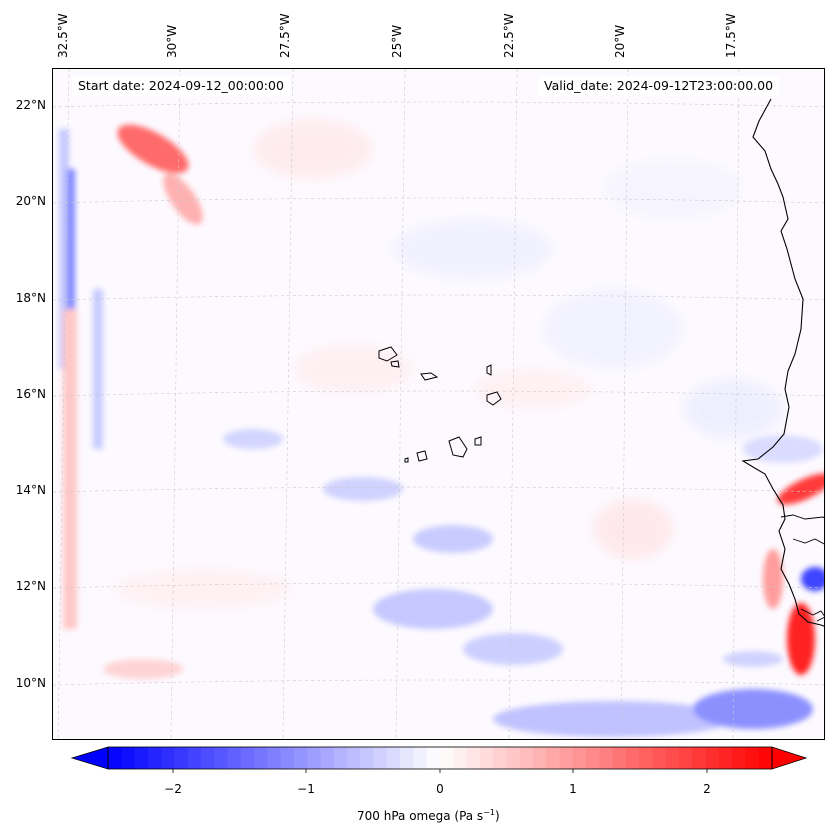 Image resolution: width=837 pixels, height=839 pixels. Describe the element at coordinates (173, 789) in the screenshot. I see `colorbar-tick: −2` at that location.